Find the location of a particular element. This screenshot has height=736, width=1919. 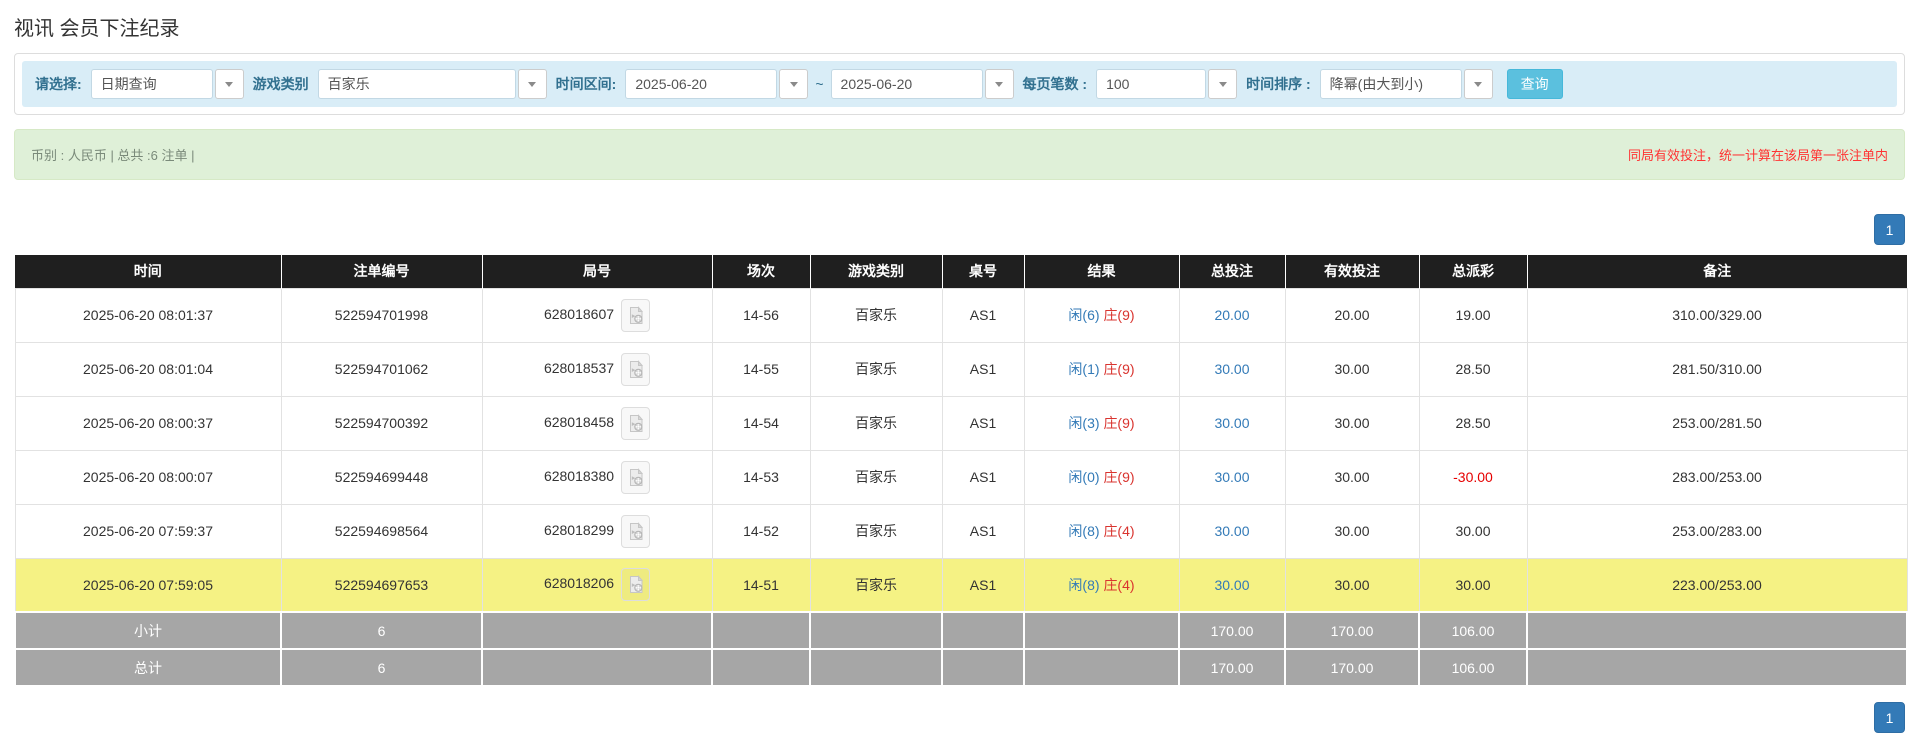

cell-total-bet: 20.00 is located at coordinates (1232, 315).